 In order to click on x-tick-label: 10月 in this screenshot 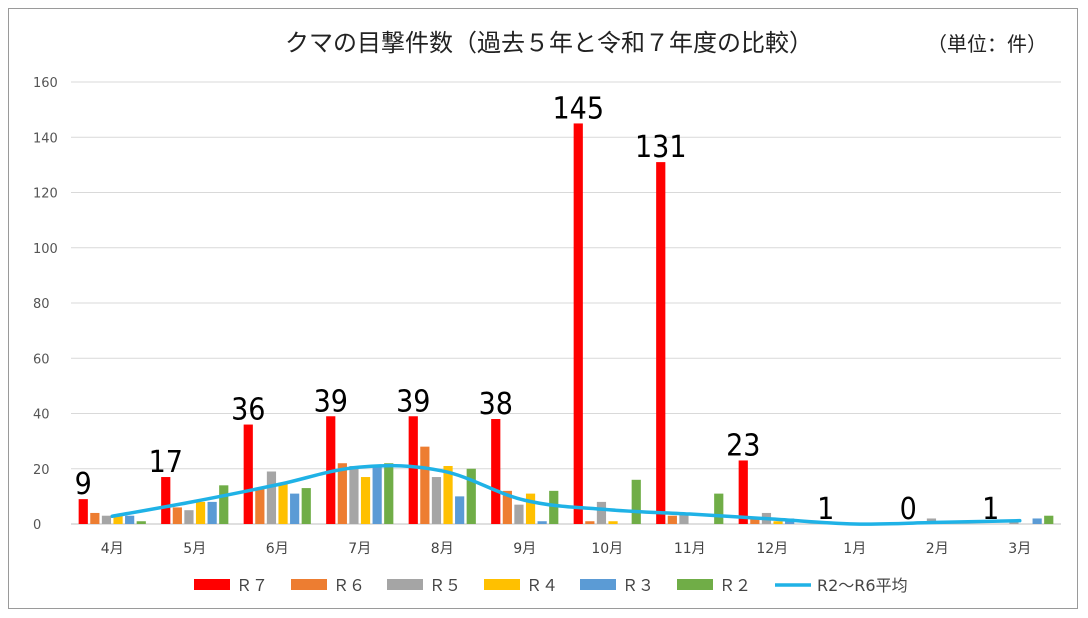, I will do `click(607, 549)`.